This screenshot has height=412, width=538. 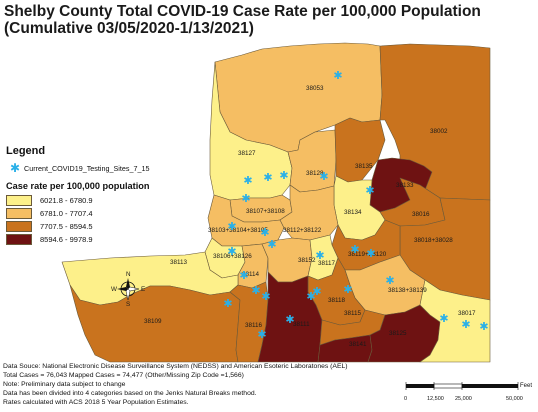 I want to click on zip-label: 38141, so click(x=358, y=344).